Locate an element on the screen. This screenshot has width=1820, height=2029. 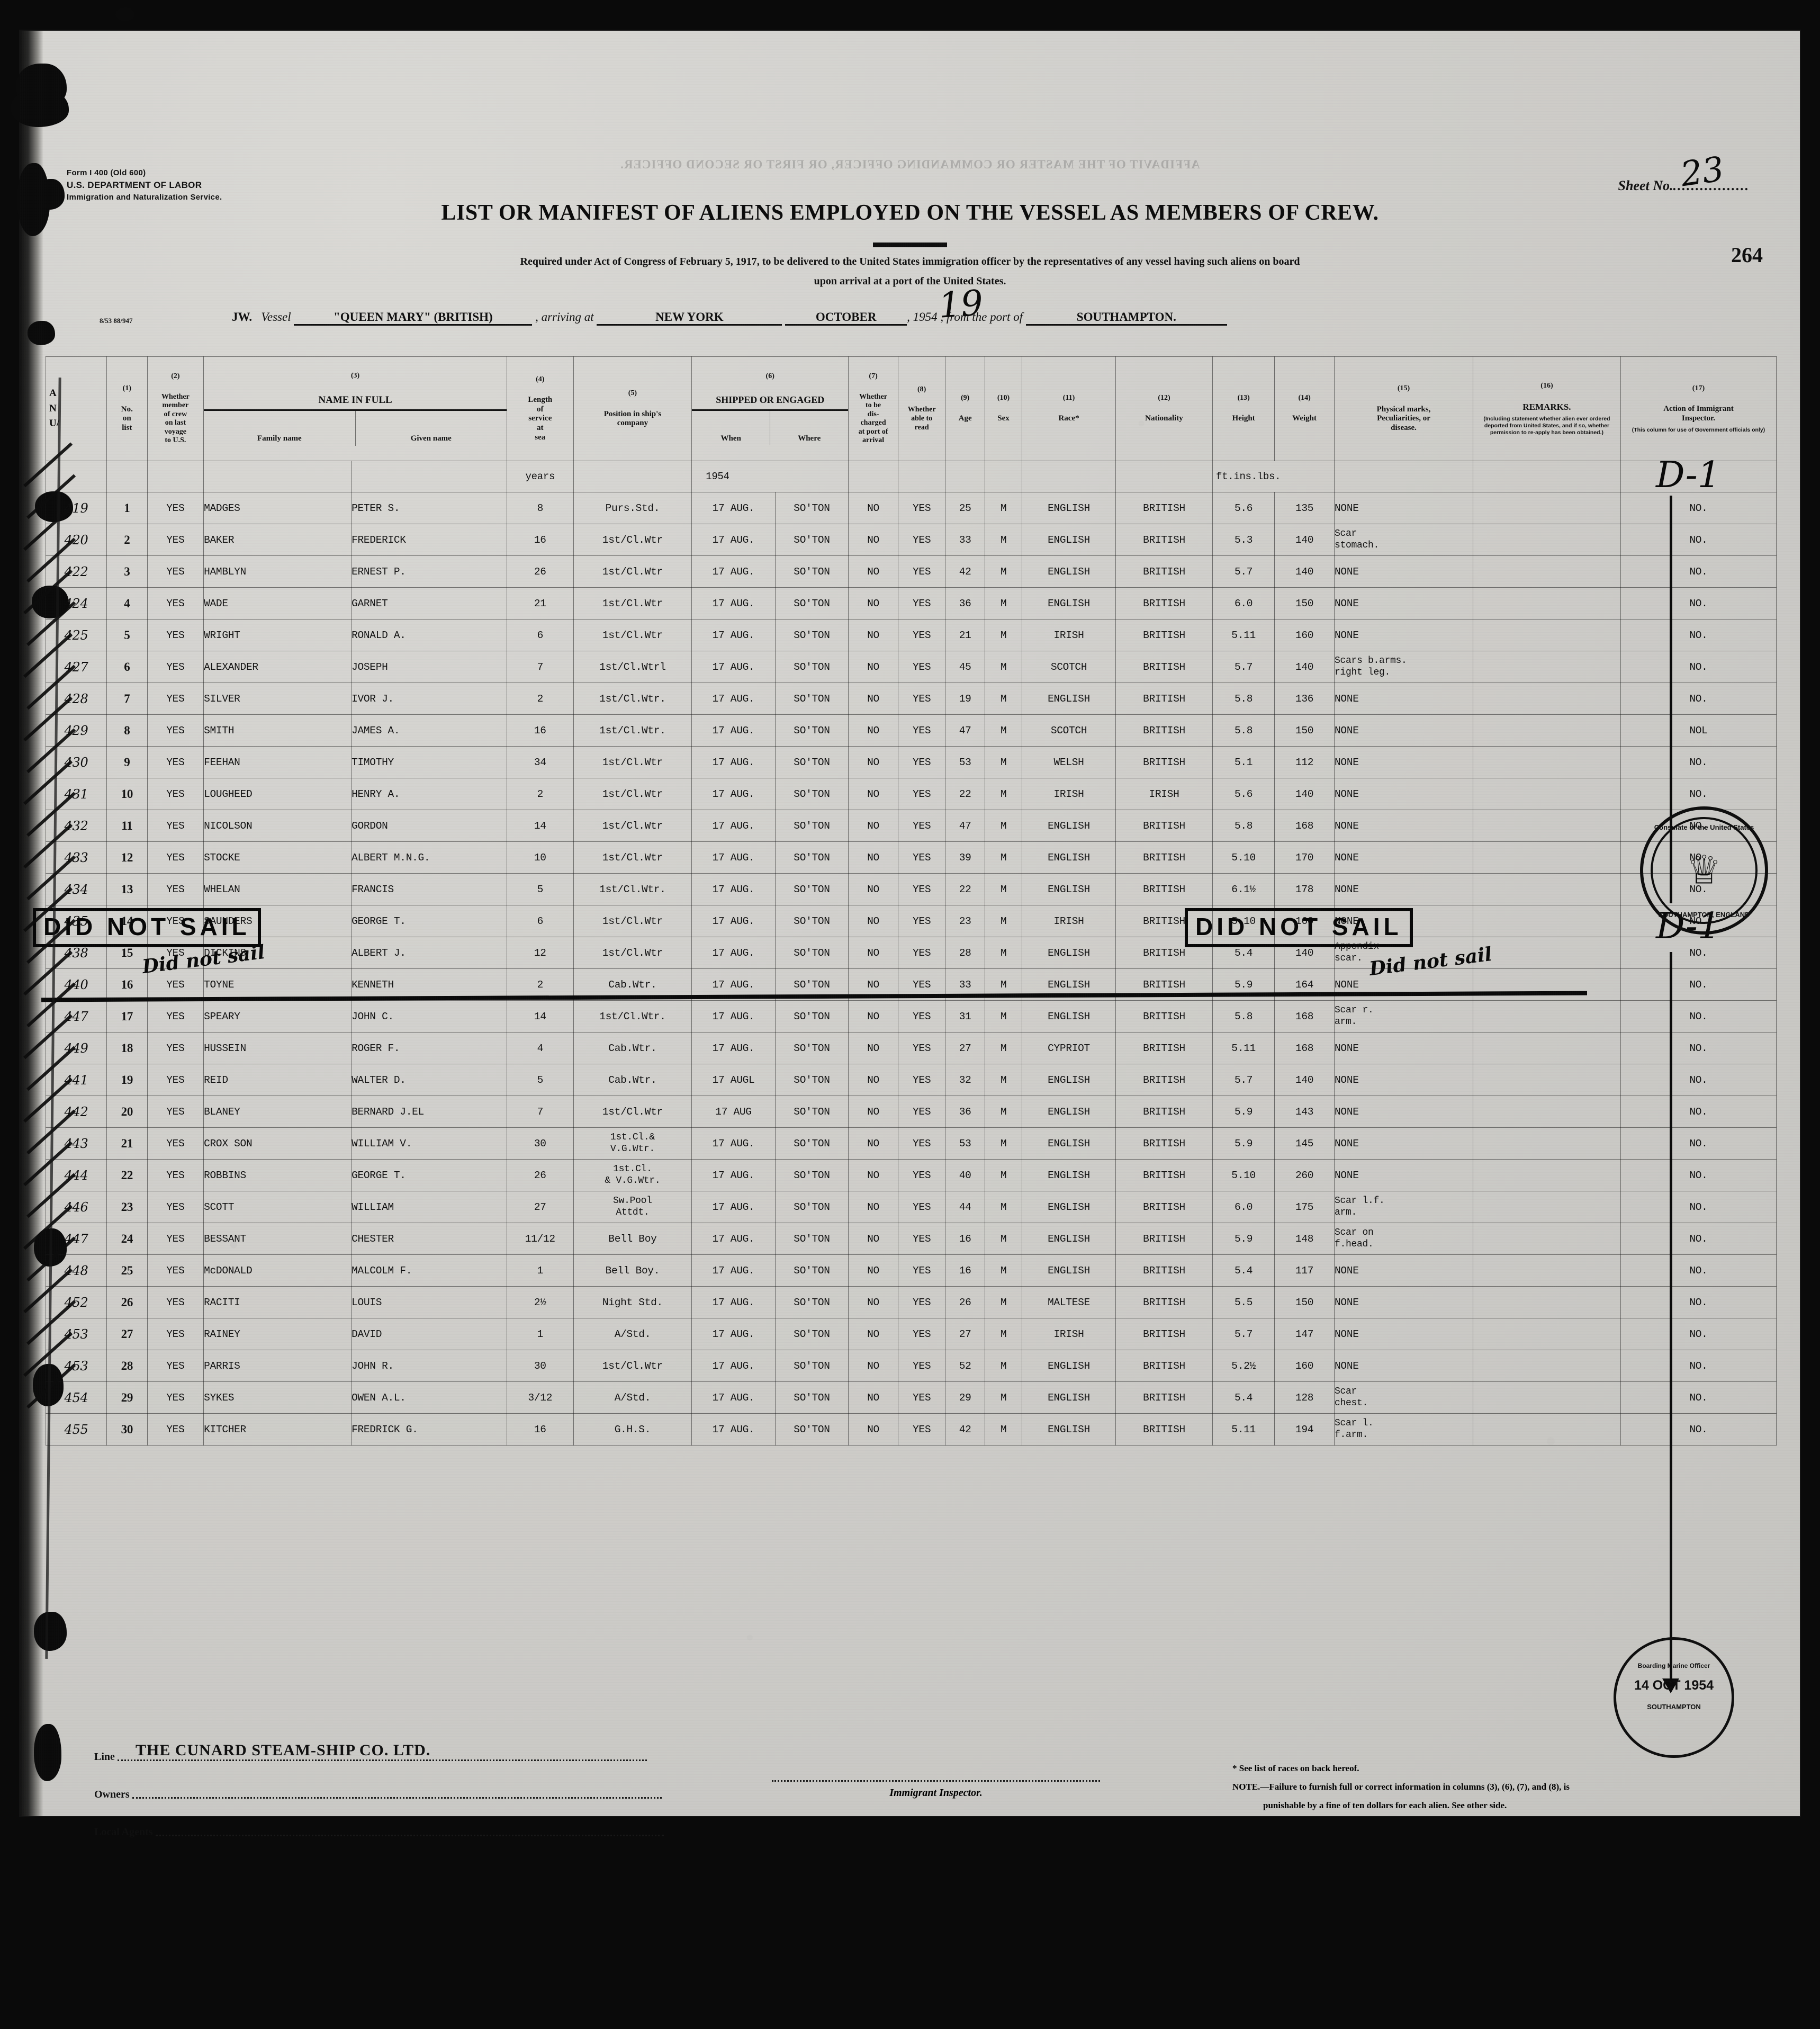
cell-weight: 150 is located at coordinates (1305, 1302).